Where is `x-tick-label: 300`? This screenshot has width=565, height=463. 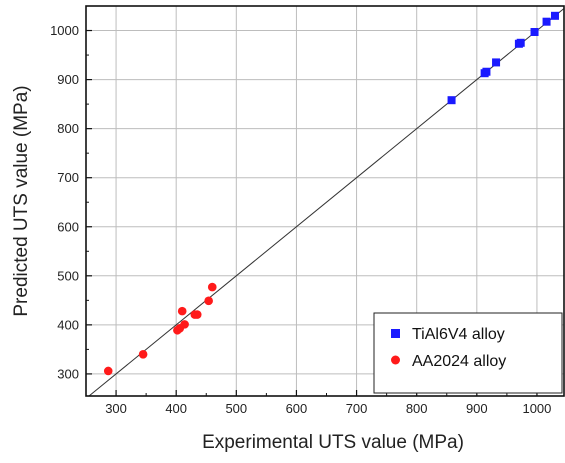 x-tick-label: 300 is located at coordinates (116, 408).